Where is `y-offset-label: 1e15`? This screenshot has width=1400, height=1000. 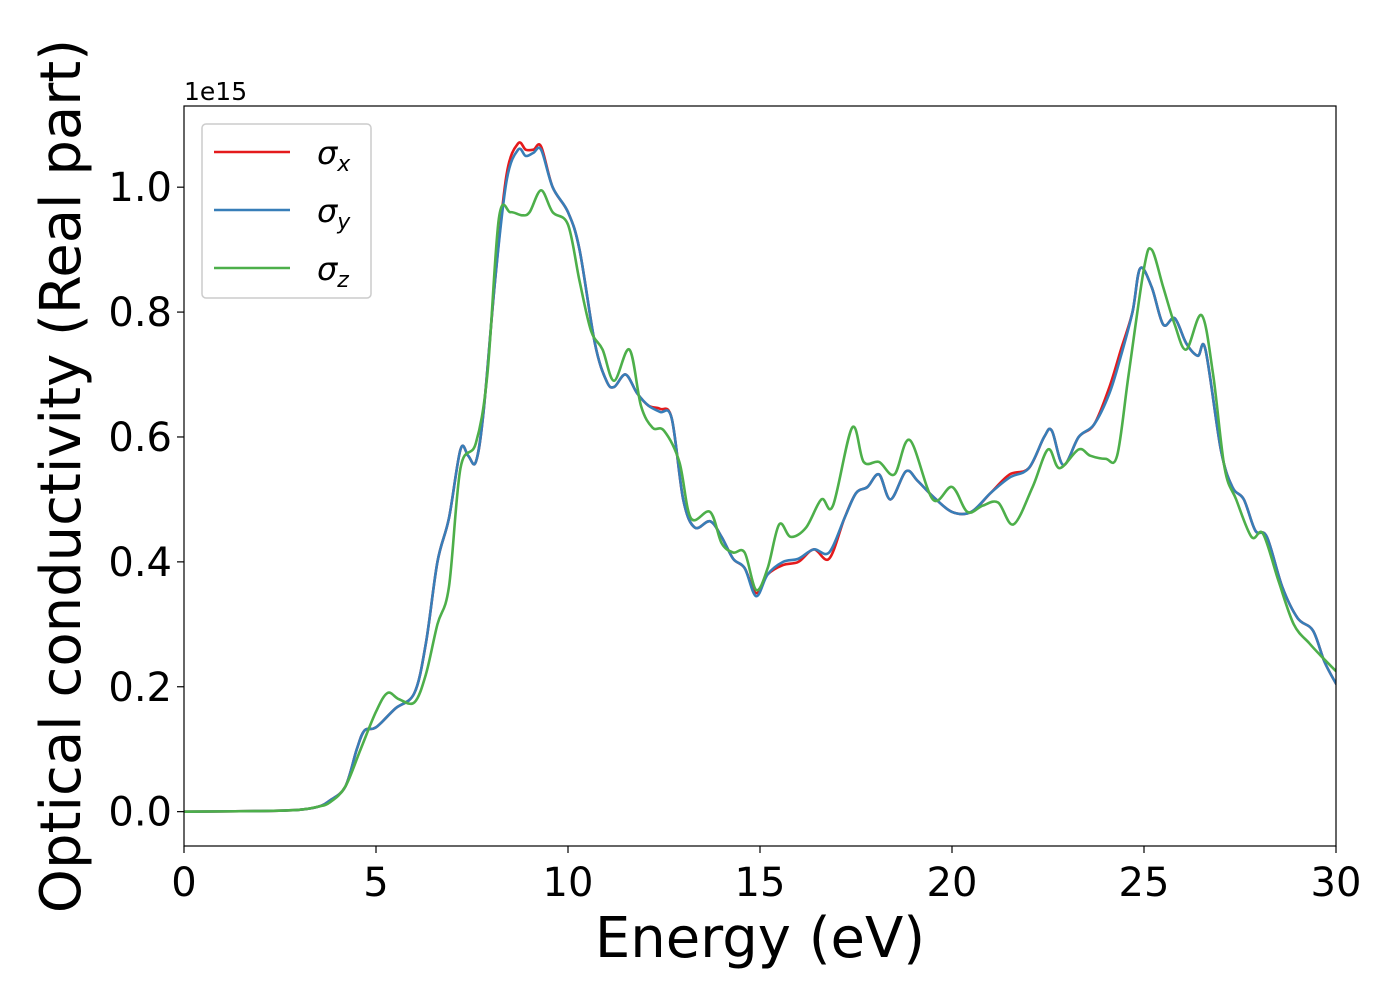
y-offset-label: 1e15 is located at coordinates (215, 91).